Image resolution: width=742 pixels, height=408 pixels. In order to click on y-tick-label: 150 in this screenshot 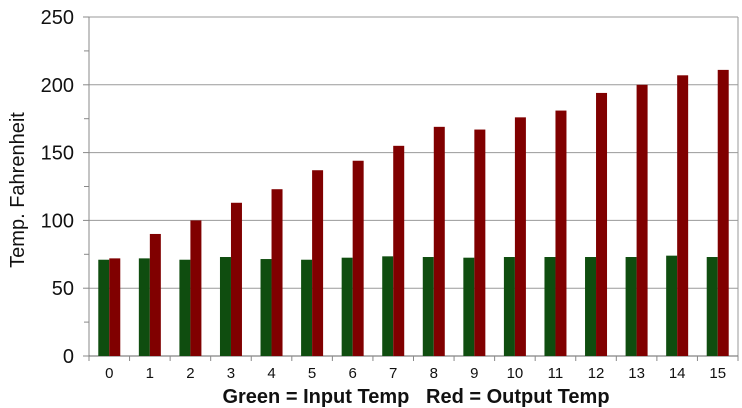, I will do `click(57, 154)`.